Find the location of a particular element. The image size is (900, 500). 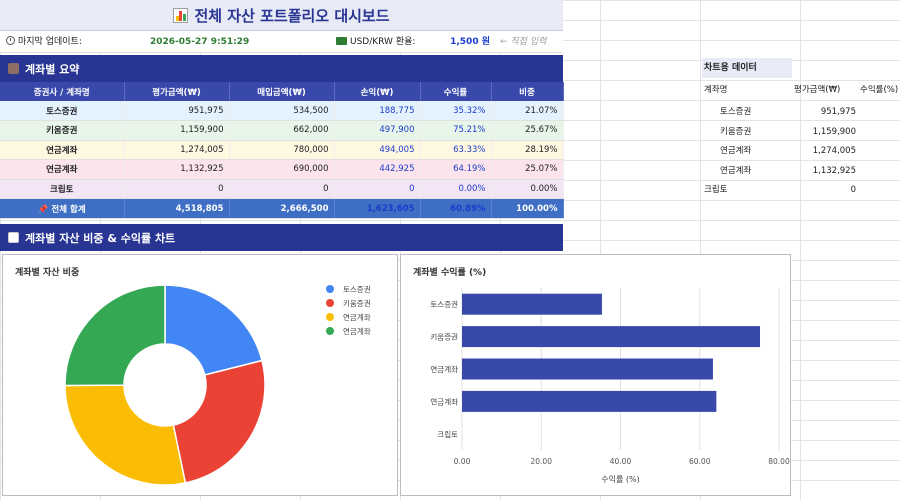

summary-section-header: 계좌별 요약 is located at coordinates (281, 68).